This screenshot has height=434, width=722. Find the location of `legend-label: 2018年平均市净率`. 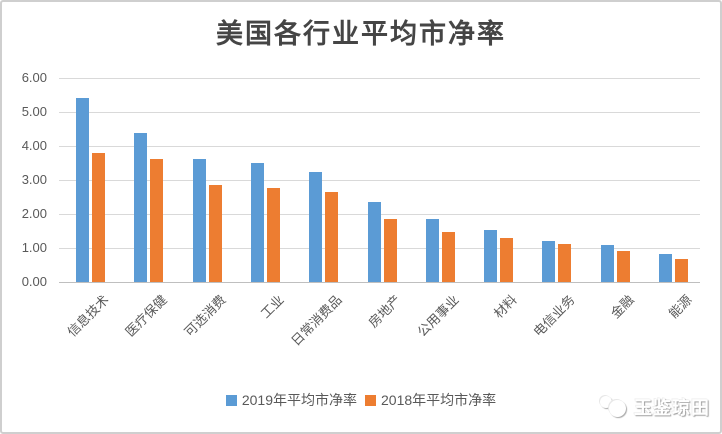

legend-label: 2018年平均市净率 is located at coordinates (439, 400).